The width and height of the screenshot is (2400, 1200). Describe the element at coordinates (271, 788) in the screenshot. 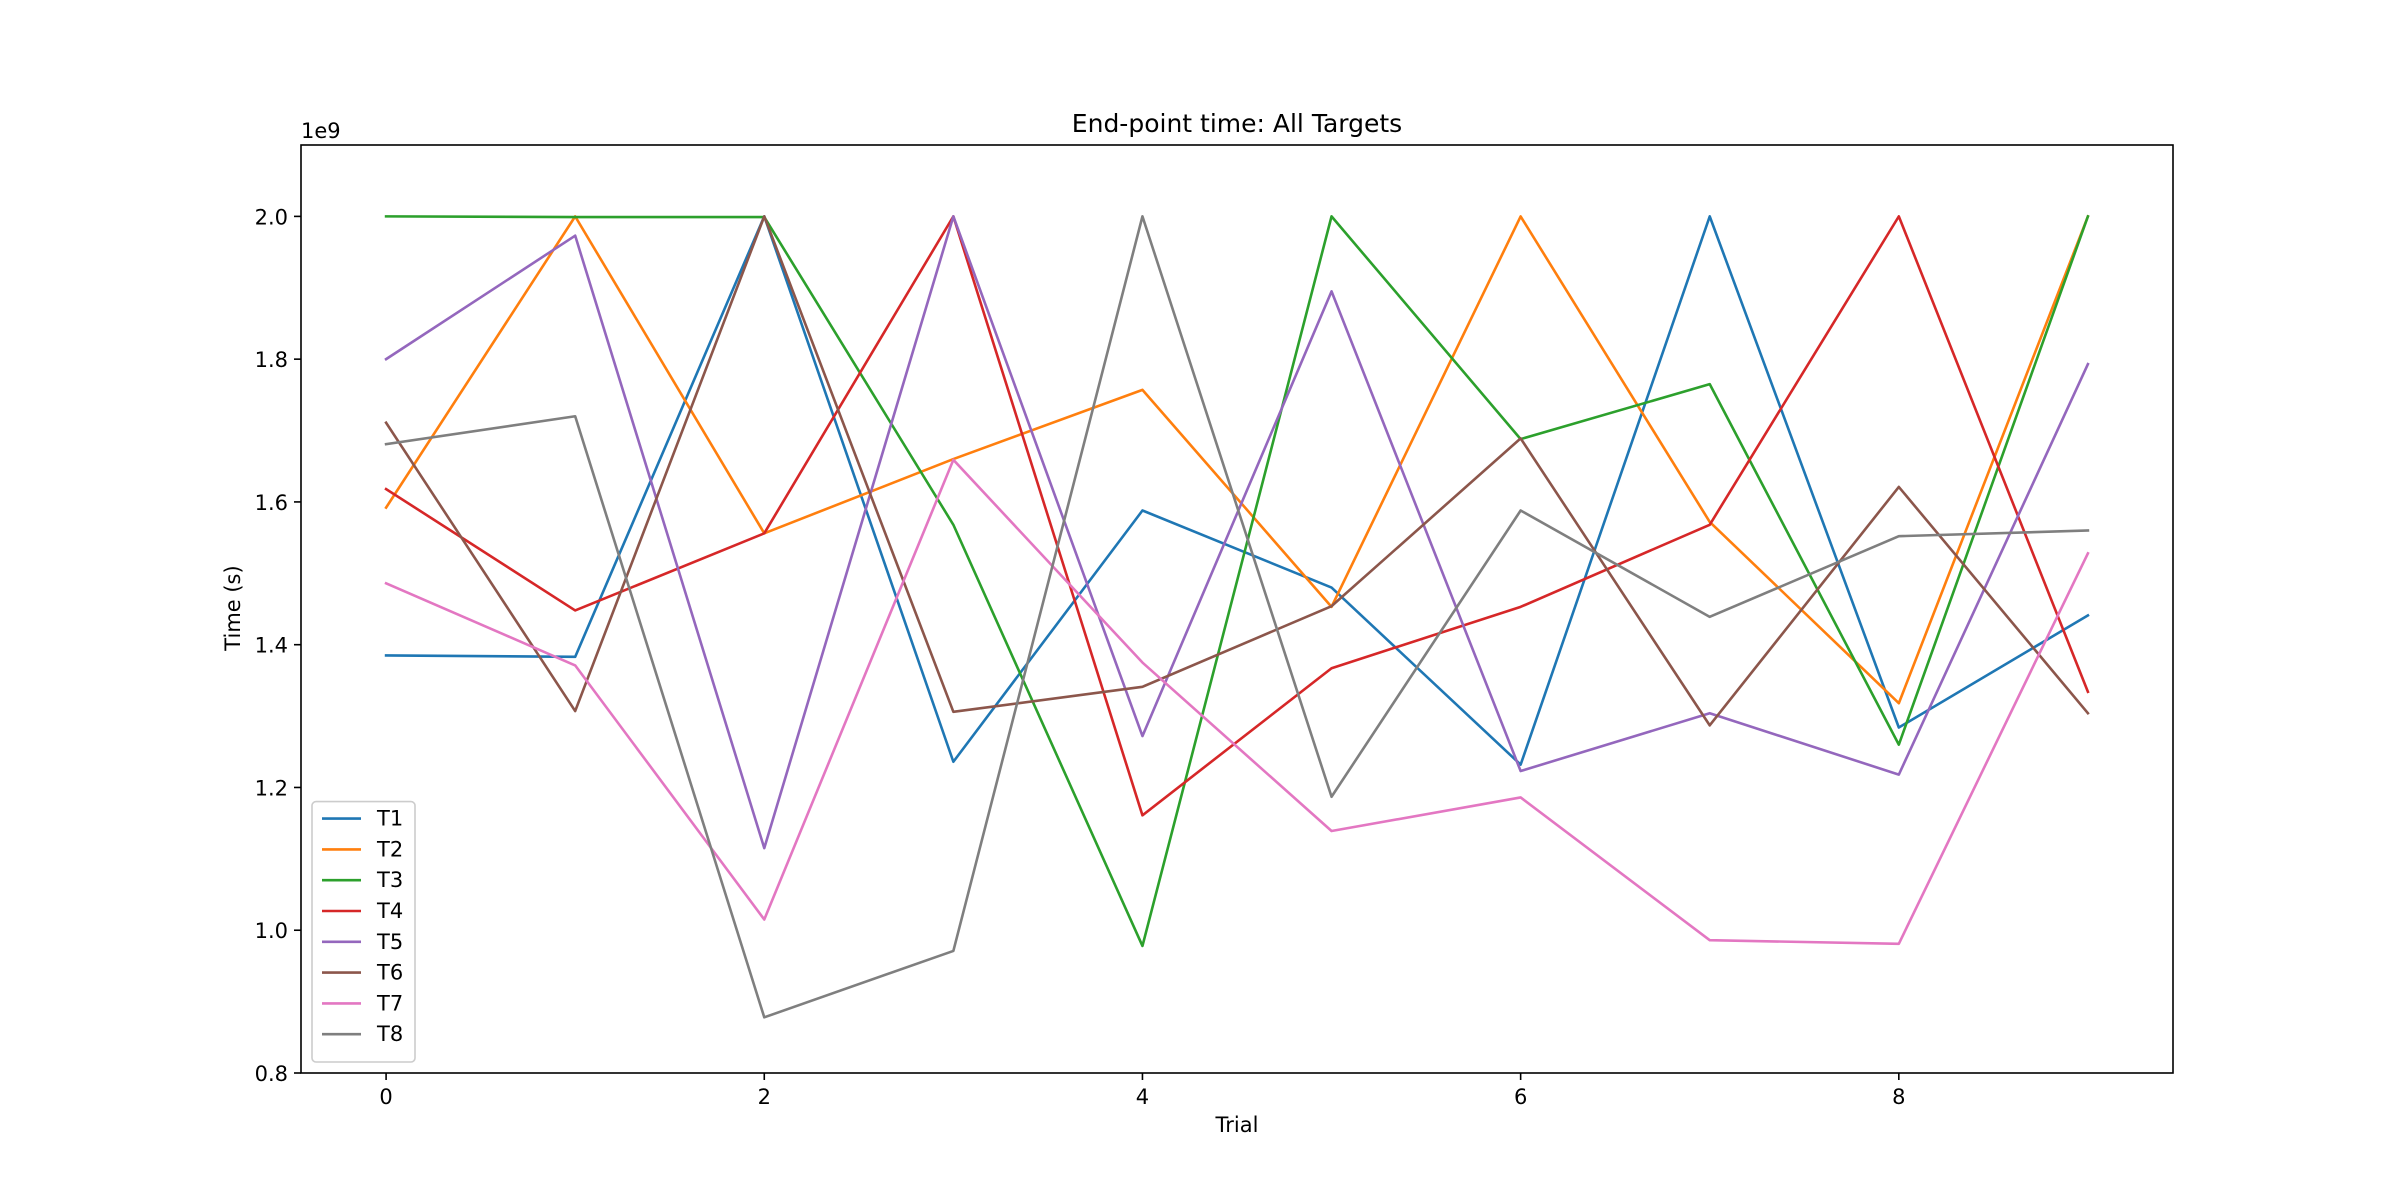

I see `y-tick-label: 1.2` at that location.